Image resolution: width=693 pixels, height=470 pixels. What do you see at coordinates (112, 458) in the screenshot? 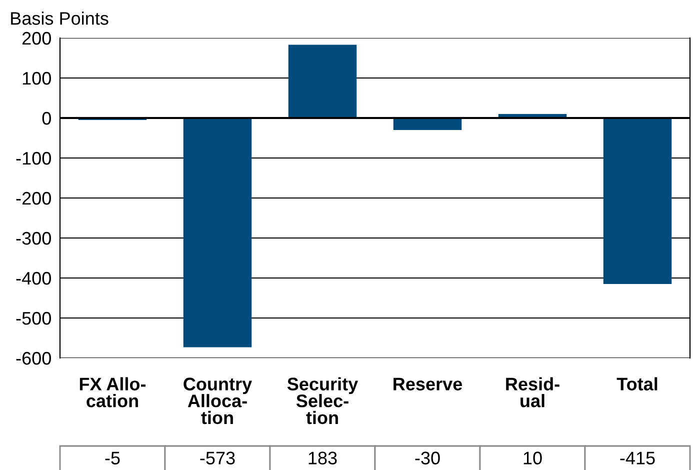
I see `data-label: -5` at bounding box center [112, 458].